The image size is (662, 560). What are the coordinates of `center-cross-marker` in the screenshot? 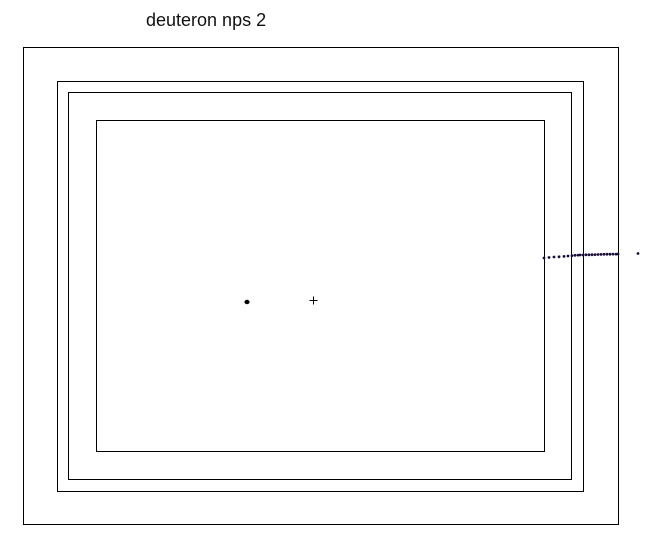 It's located at (313, 300).